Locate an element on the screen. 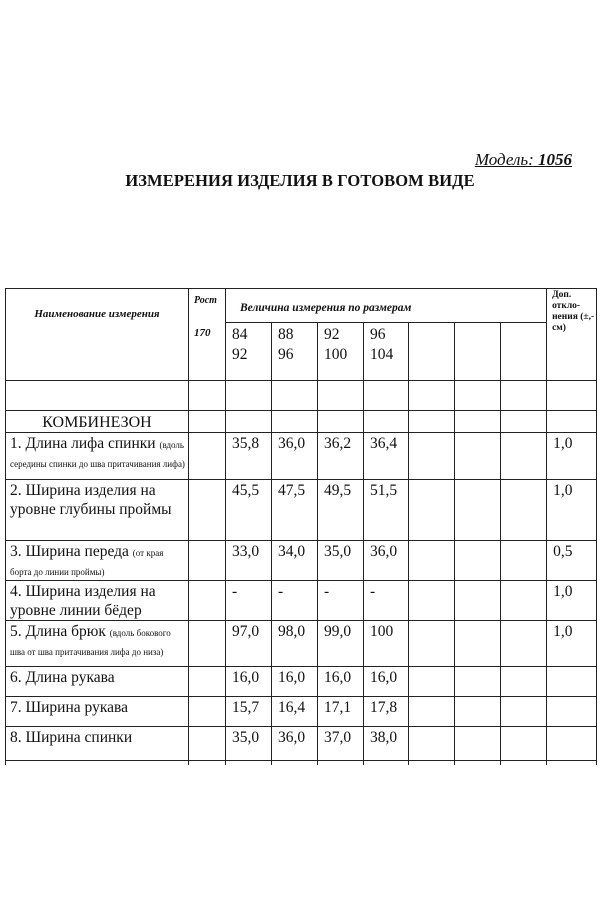 This screenshot has width=600, height=900. size-header: 88 96 is located at coordinates (294, 351).